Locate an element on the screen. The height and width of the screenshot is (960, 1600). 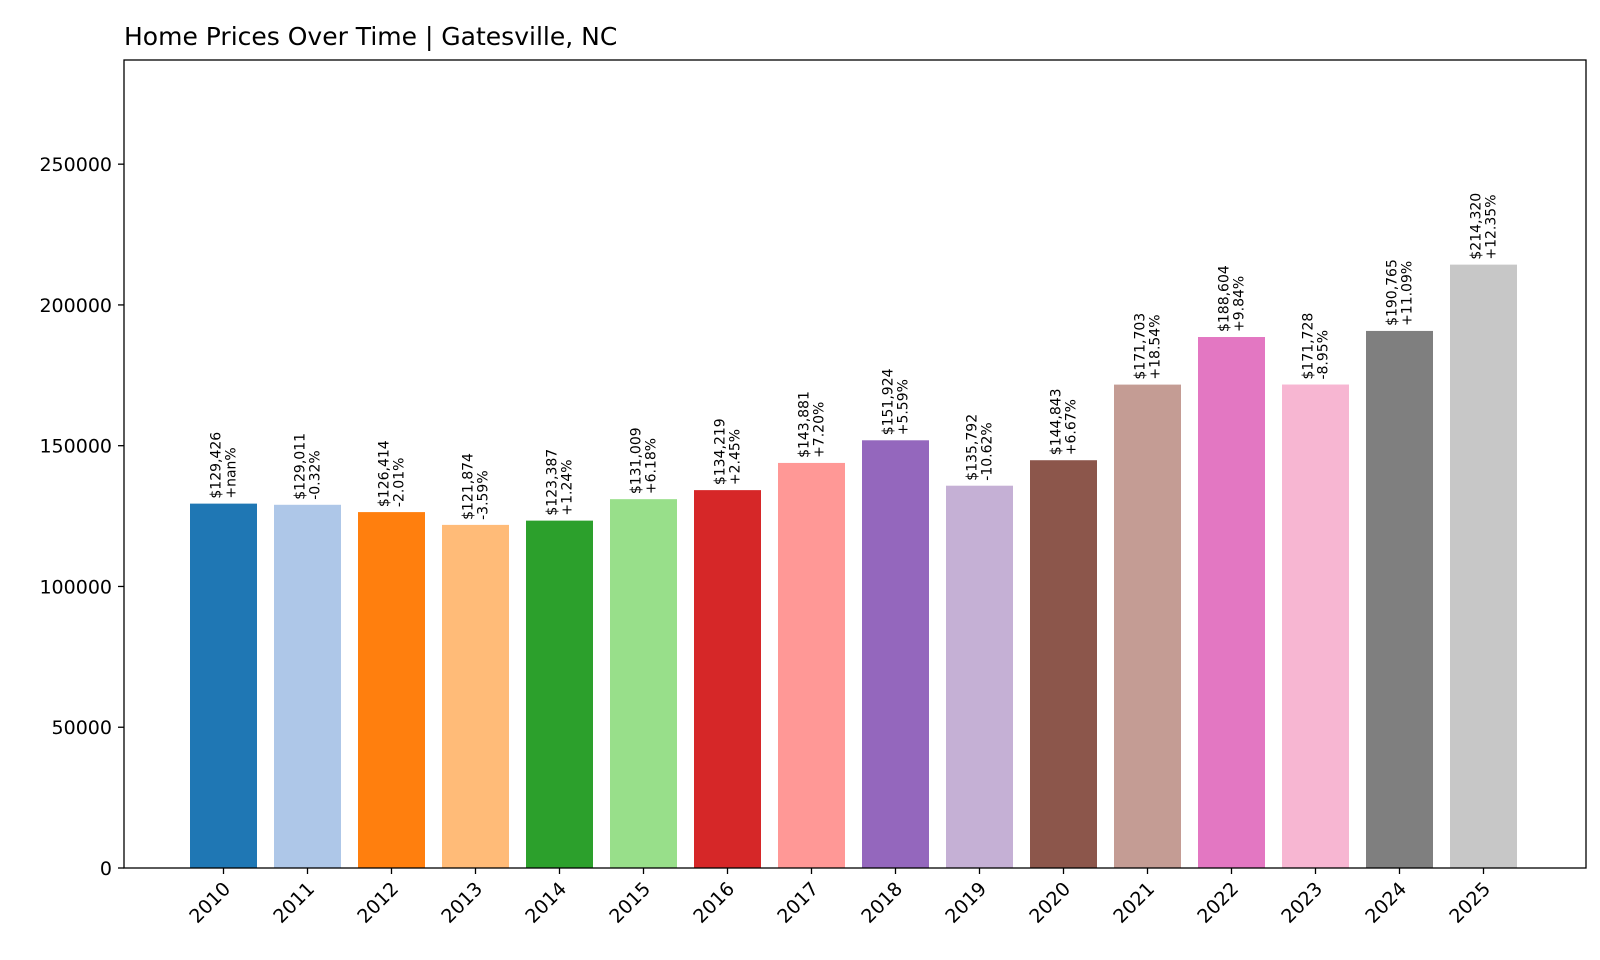
bar-change-label: -10.62% is located at coordinates (988, 451).